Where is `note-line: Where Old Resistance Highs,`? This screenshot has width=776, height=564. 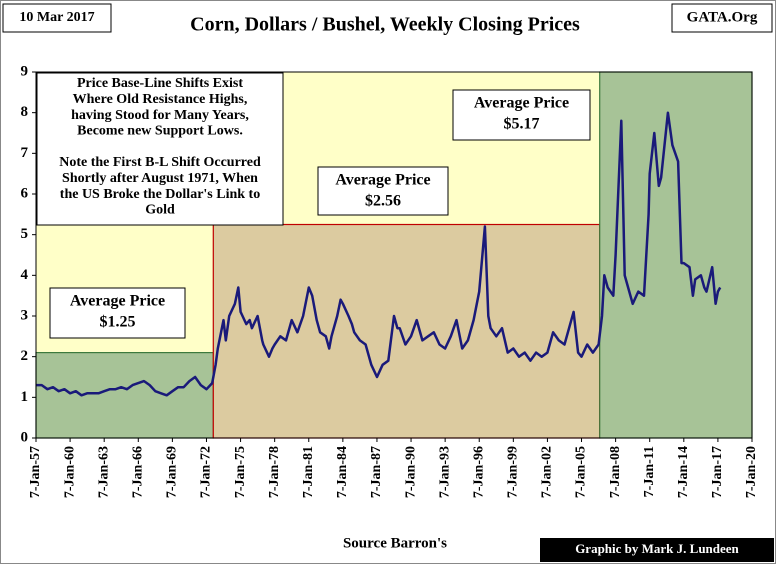
note-line: Where Old Resistance Highs, is located at coordinates (160, 99).